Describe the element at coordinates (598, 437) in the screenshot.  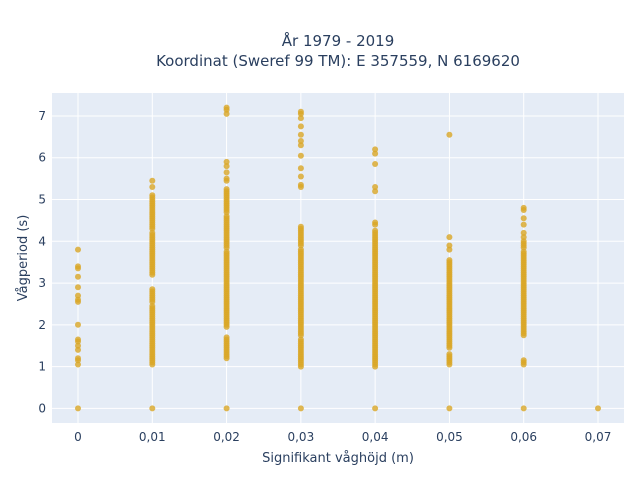
I see `x-tick-label: 0,07` at that location.